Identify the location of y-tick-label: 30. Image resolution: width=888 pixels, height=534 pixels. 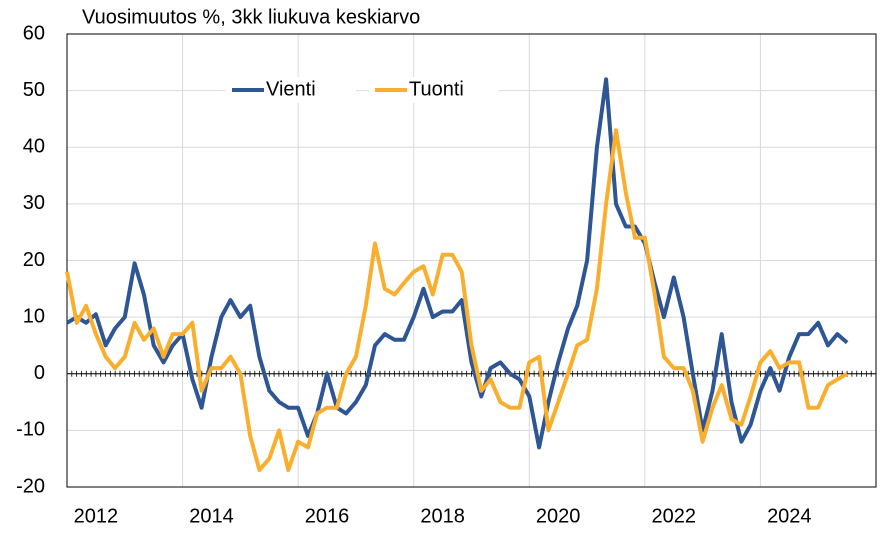
(34, 203).